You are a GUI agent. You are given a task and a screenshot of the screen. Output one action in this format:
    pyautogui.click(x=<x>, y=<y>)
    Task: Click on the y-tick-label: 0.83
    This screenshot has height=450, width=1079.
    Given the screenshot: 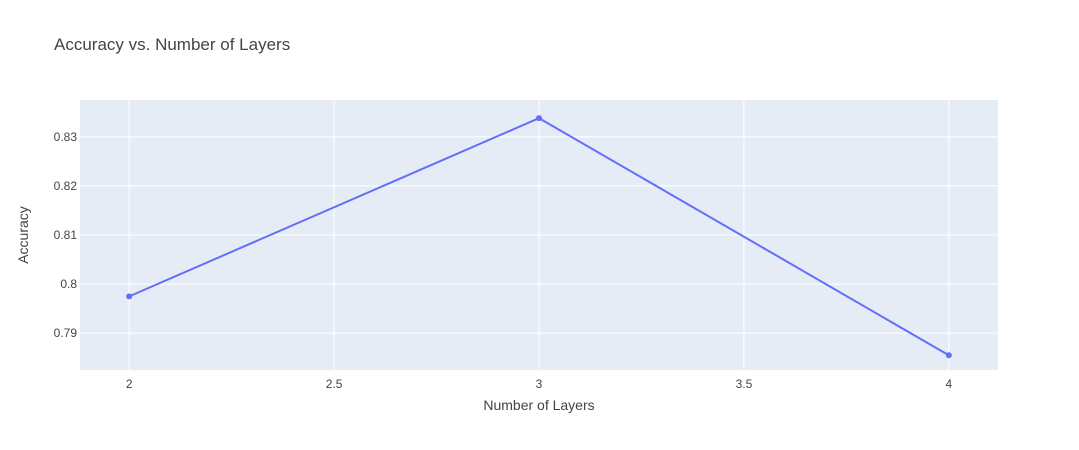 What is the action you would take?
    pyautogui.click(x=66, y=137)
    